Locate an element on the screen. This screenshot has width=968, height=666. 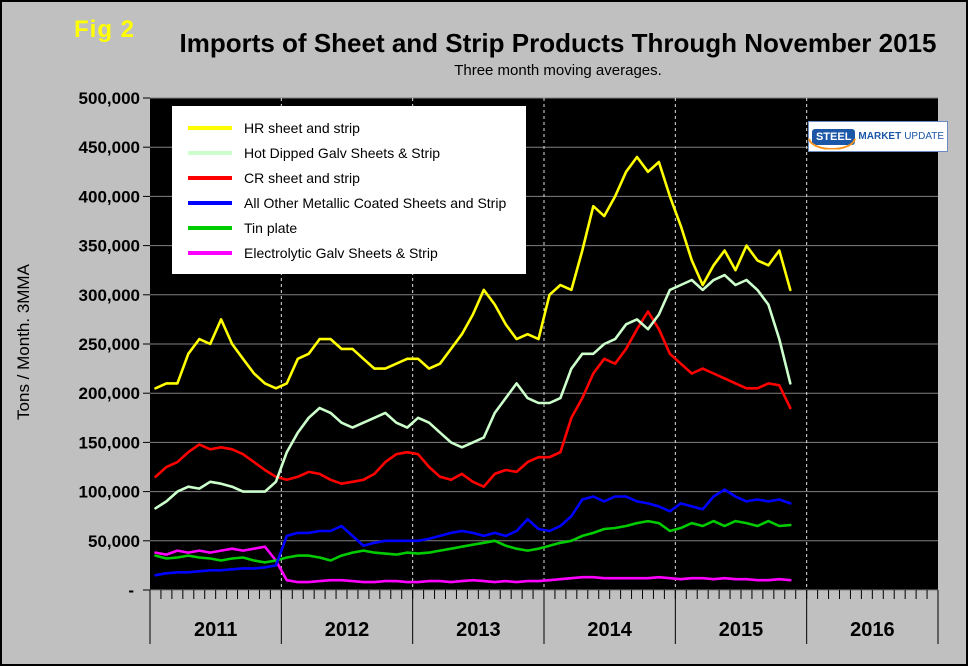
x-year-label: 2012 is located at coordinates (347, 630).